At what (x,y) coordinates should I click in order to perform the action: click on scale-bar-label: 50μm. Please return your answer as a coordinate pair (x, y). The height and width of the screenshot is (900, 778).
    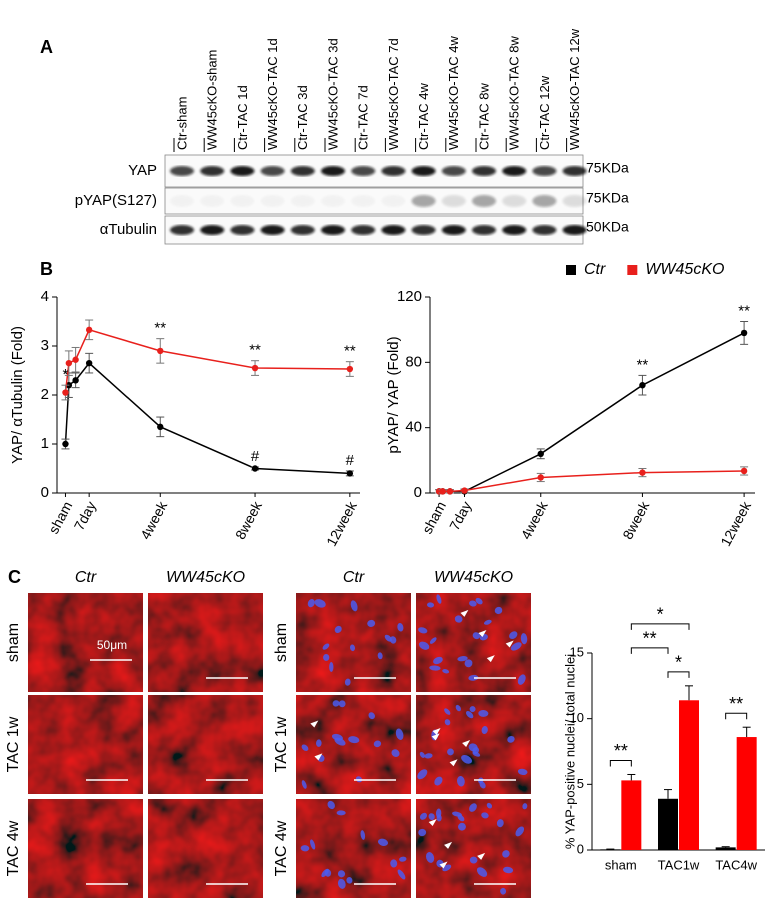
    Looking at the image, I should click on (112, 645).